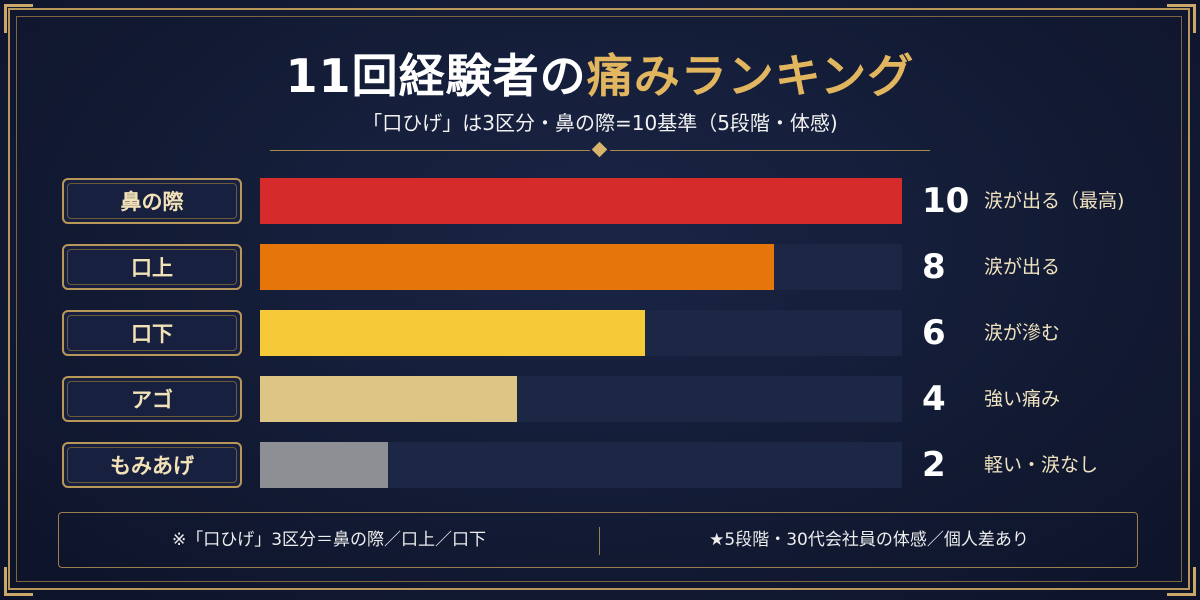 The height and width of the screenshot is (600, 1200). Describe the element at coordinates (430, 150) in the screenshot. I see `divider-left` at that location.